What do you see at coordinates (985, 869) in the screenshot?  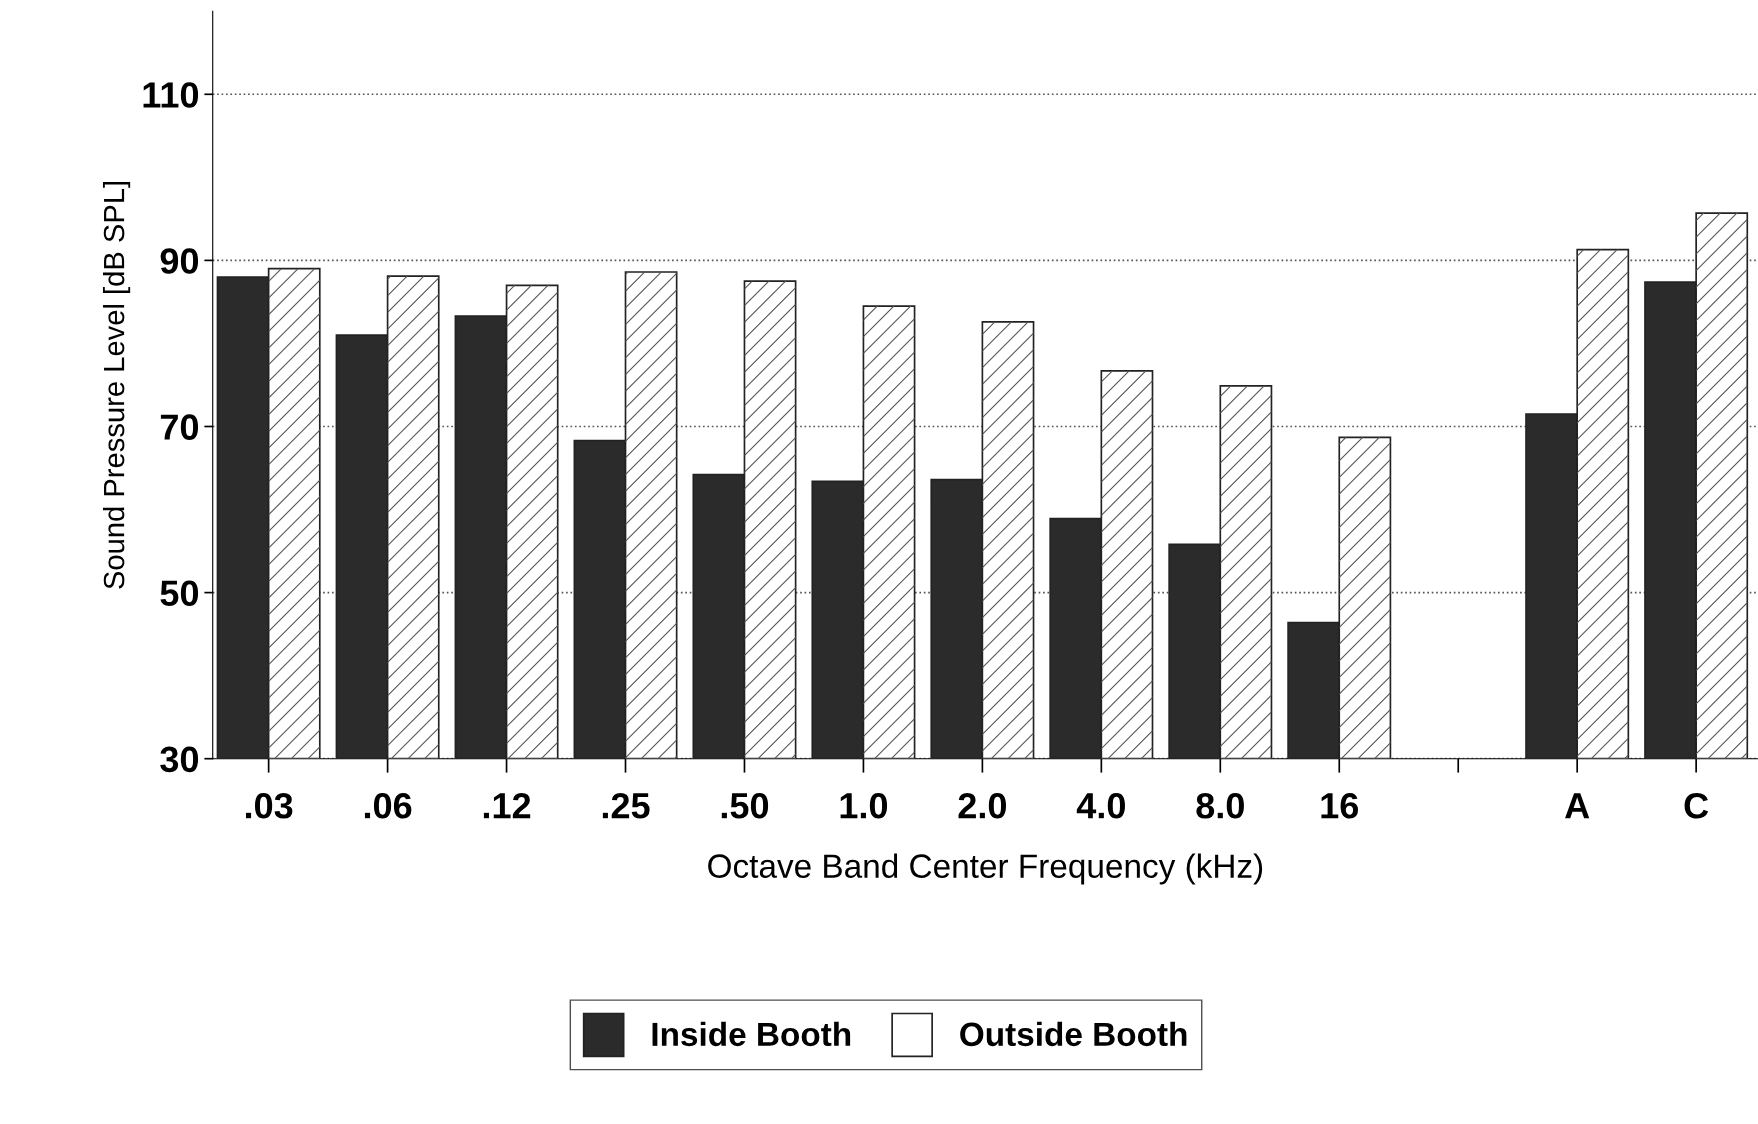 I see `x-axis-title: Octave Band Center Frequency (kHz)` at bounding box center [985, 869].